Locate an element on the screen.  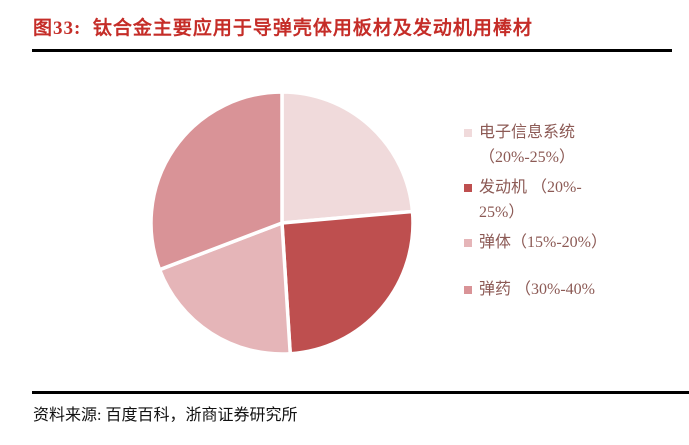
legend-label-ammunition: 弹药 （30%-40% is located at coordinates (537, 289).